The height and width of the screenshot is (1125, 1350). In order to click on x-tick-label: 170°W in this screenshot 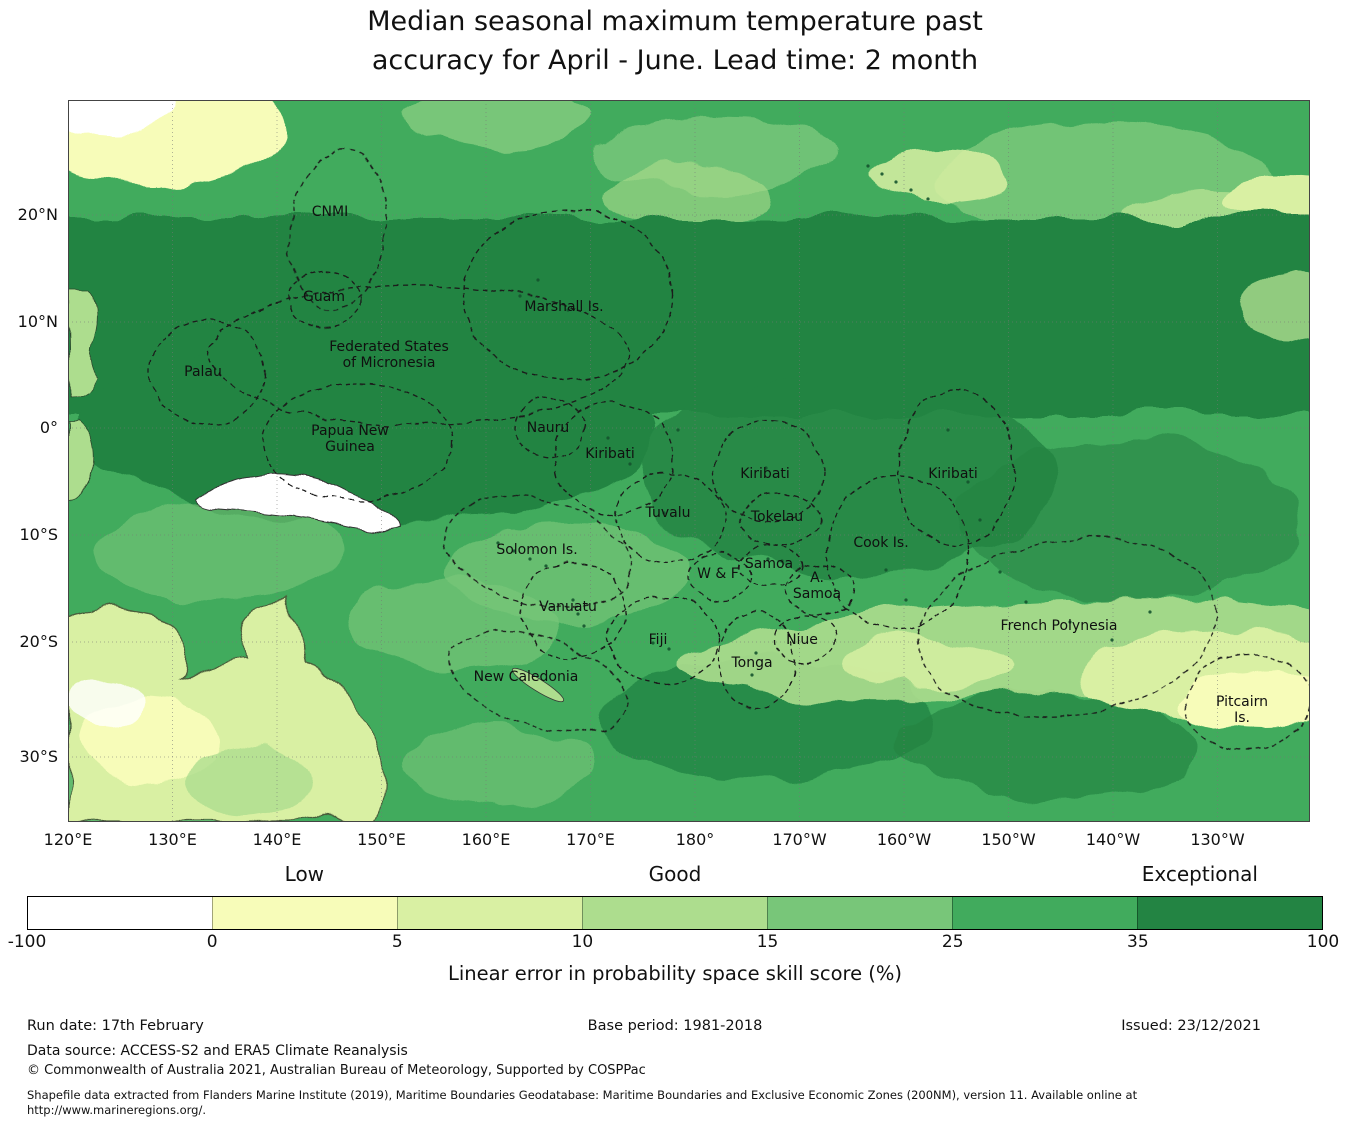, I will do `click(799, 839)`.